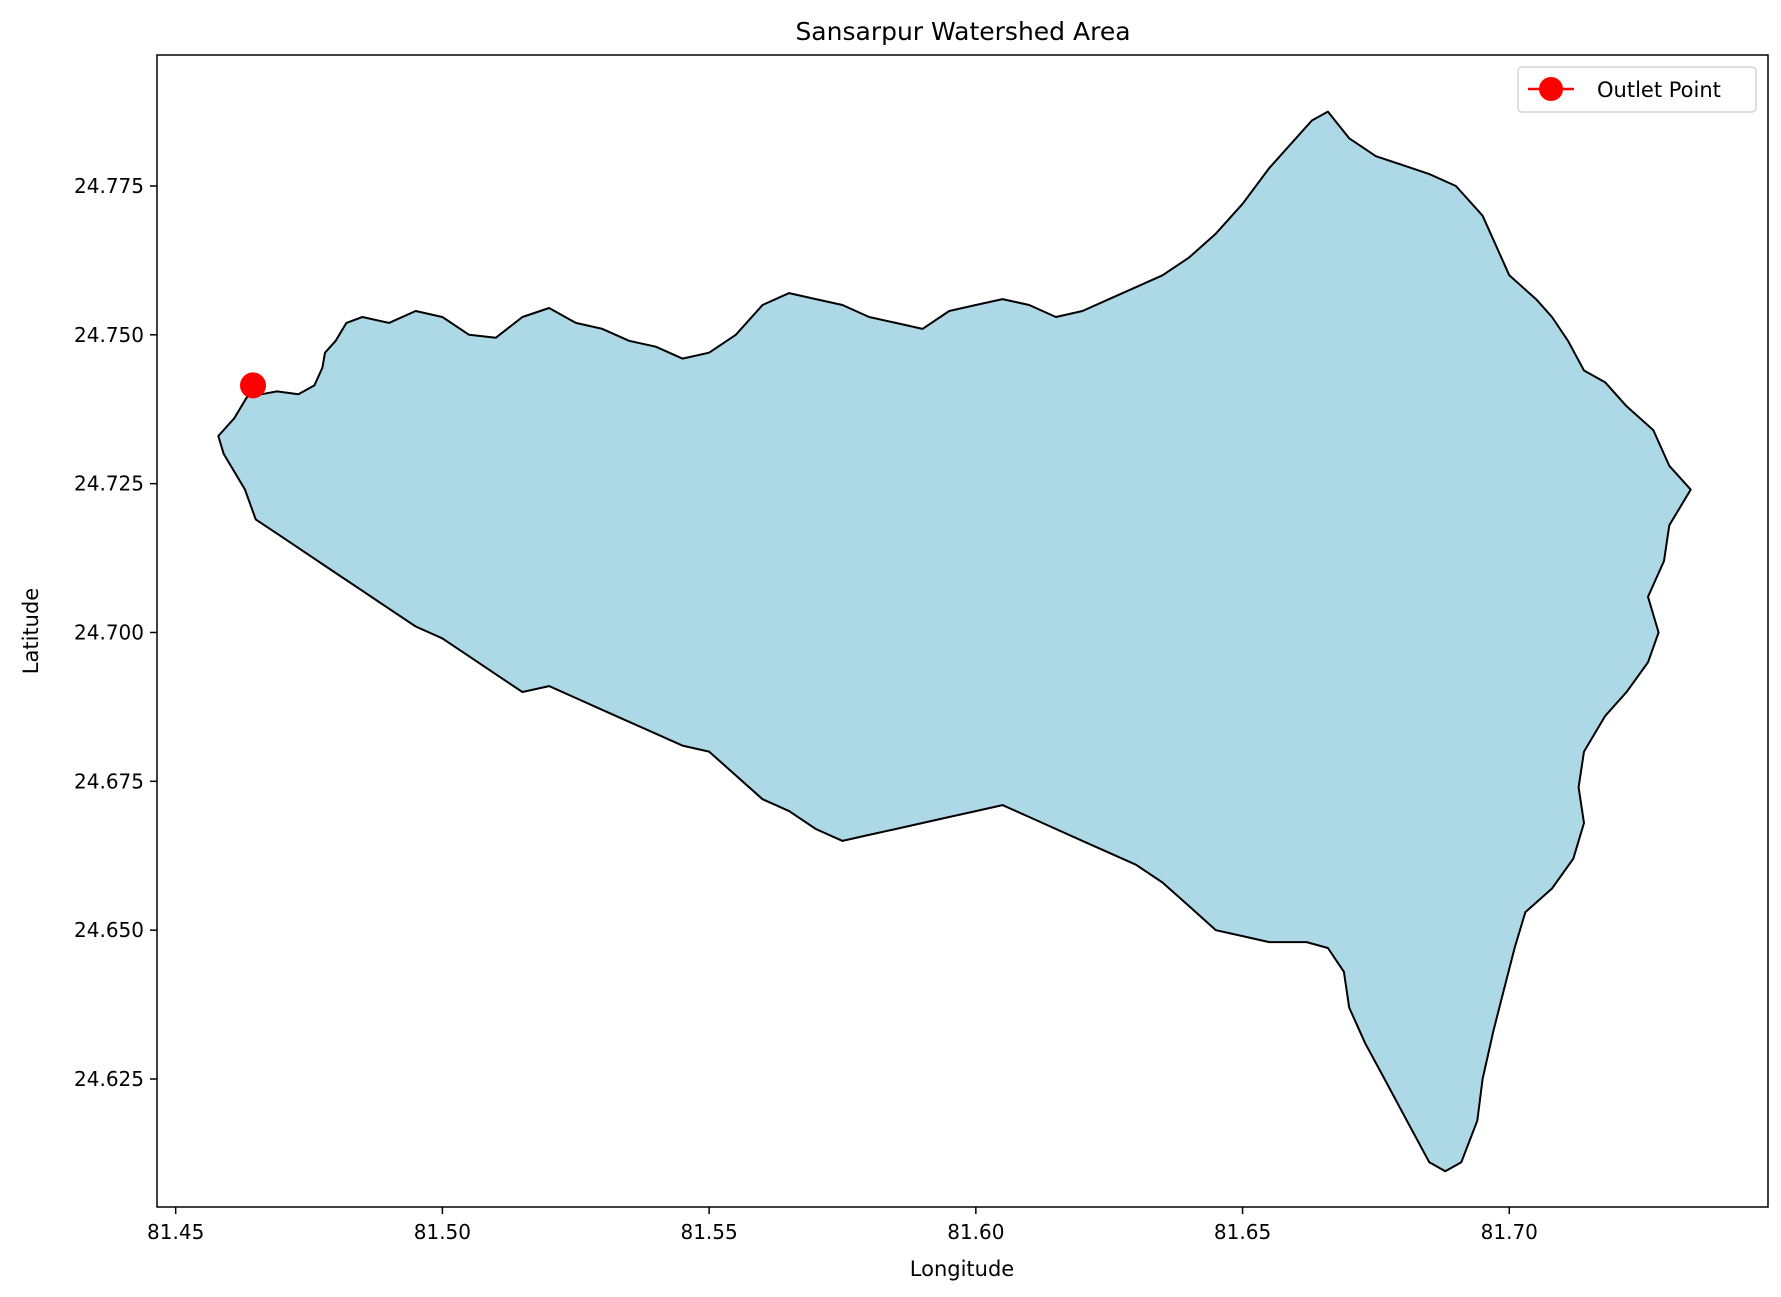 The image size is (1781, 1297). Describe the element at coordinates (1551, 89) in the screenshot. I see `legend-marker-icon` at that location.